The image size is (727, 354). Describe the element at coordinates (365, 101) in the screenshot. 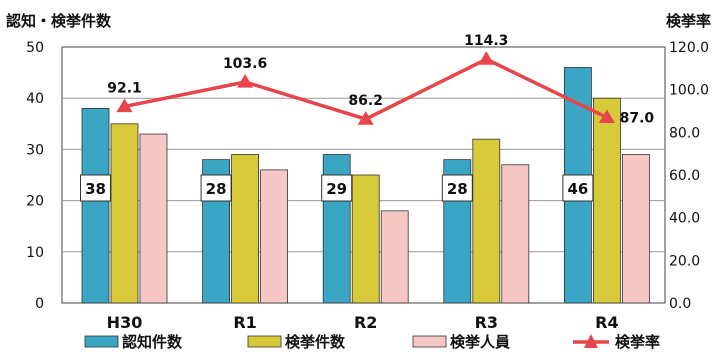

I see `rate-label: 86.2` at that location.